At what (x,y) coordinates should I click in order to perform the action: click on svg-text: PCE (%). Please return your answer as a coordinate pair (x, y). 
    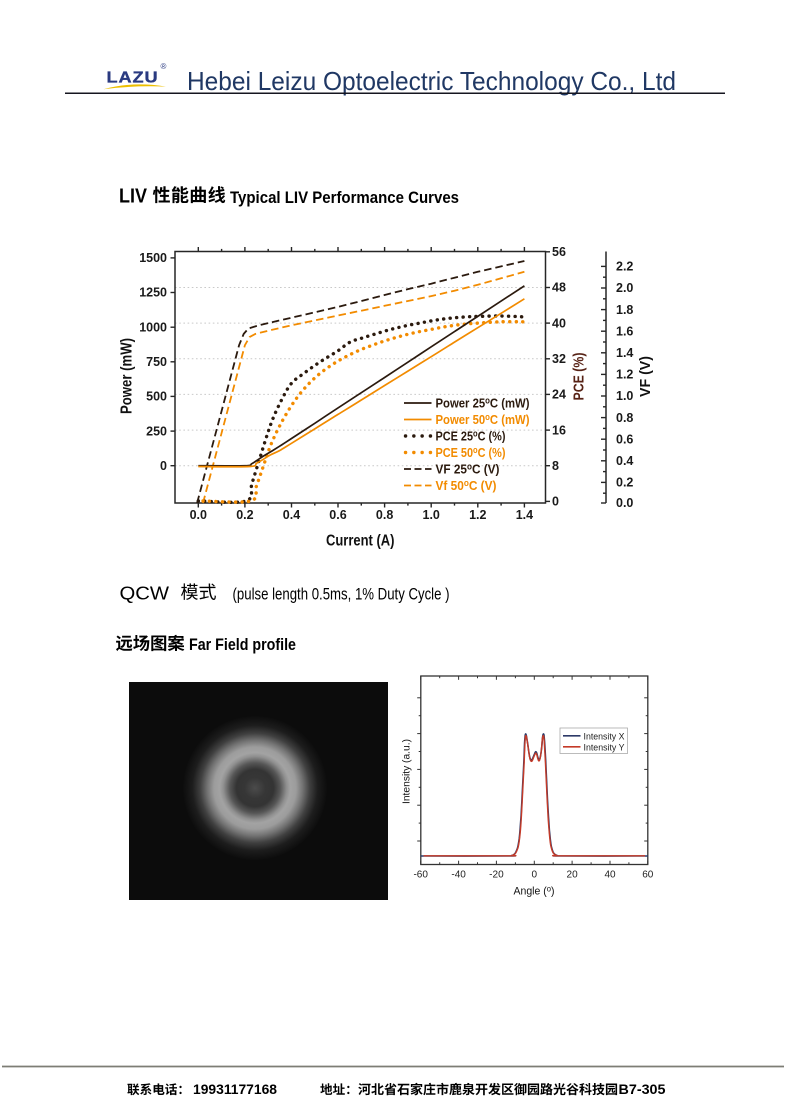
    Looking at the image, I should click on (579, 377).